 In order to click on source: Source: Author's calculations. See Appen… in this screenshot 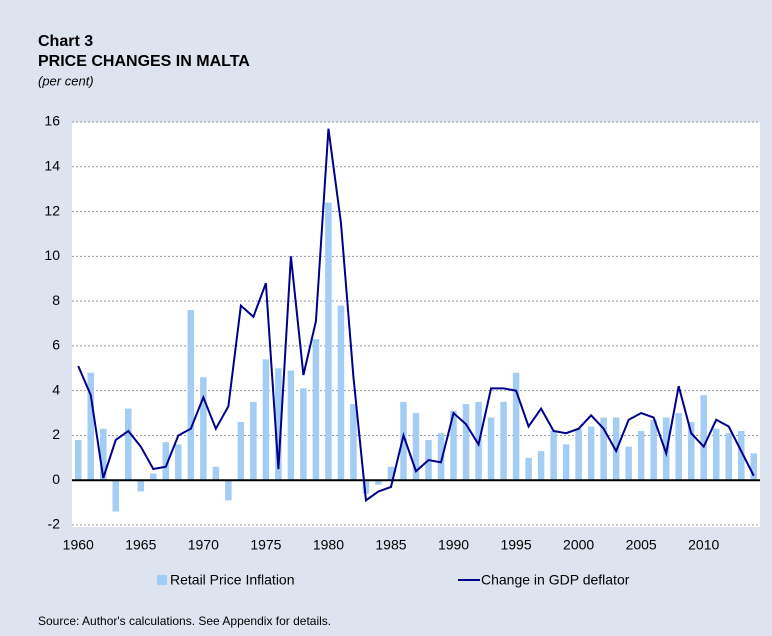, I will do `click(184, 621)`.